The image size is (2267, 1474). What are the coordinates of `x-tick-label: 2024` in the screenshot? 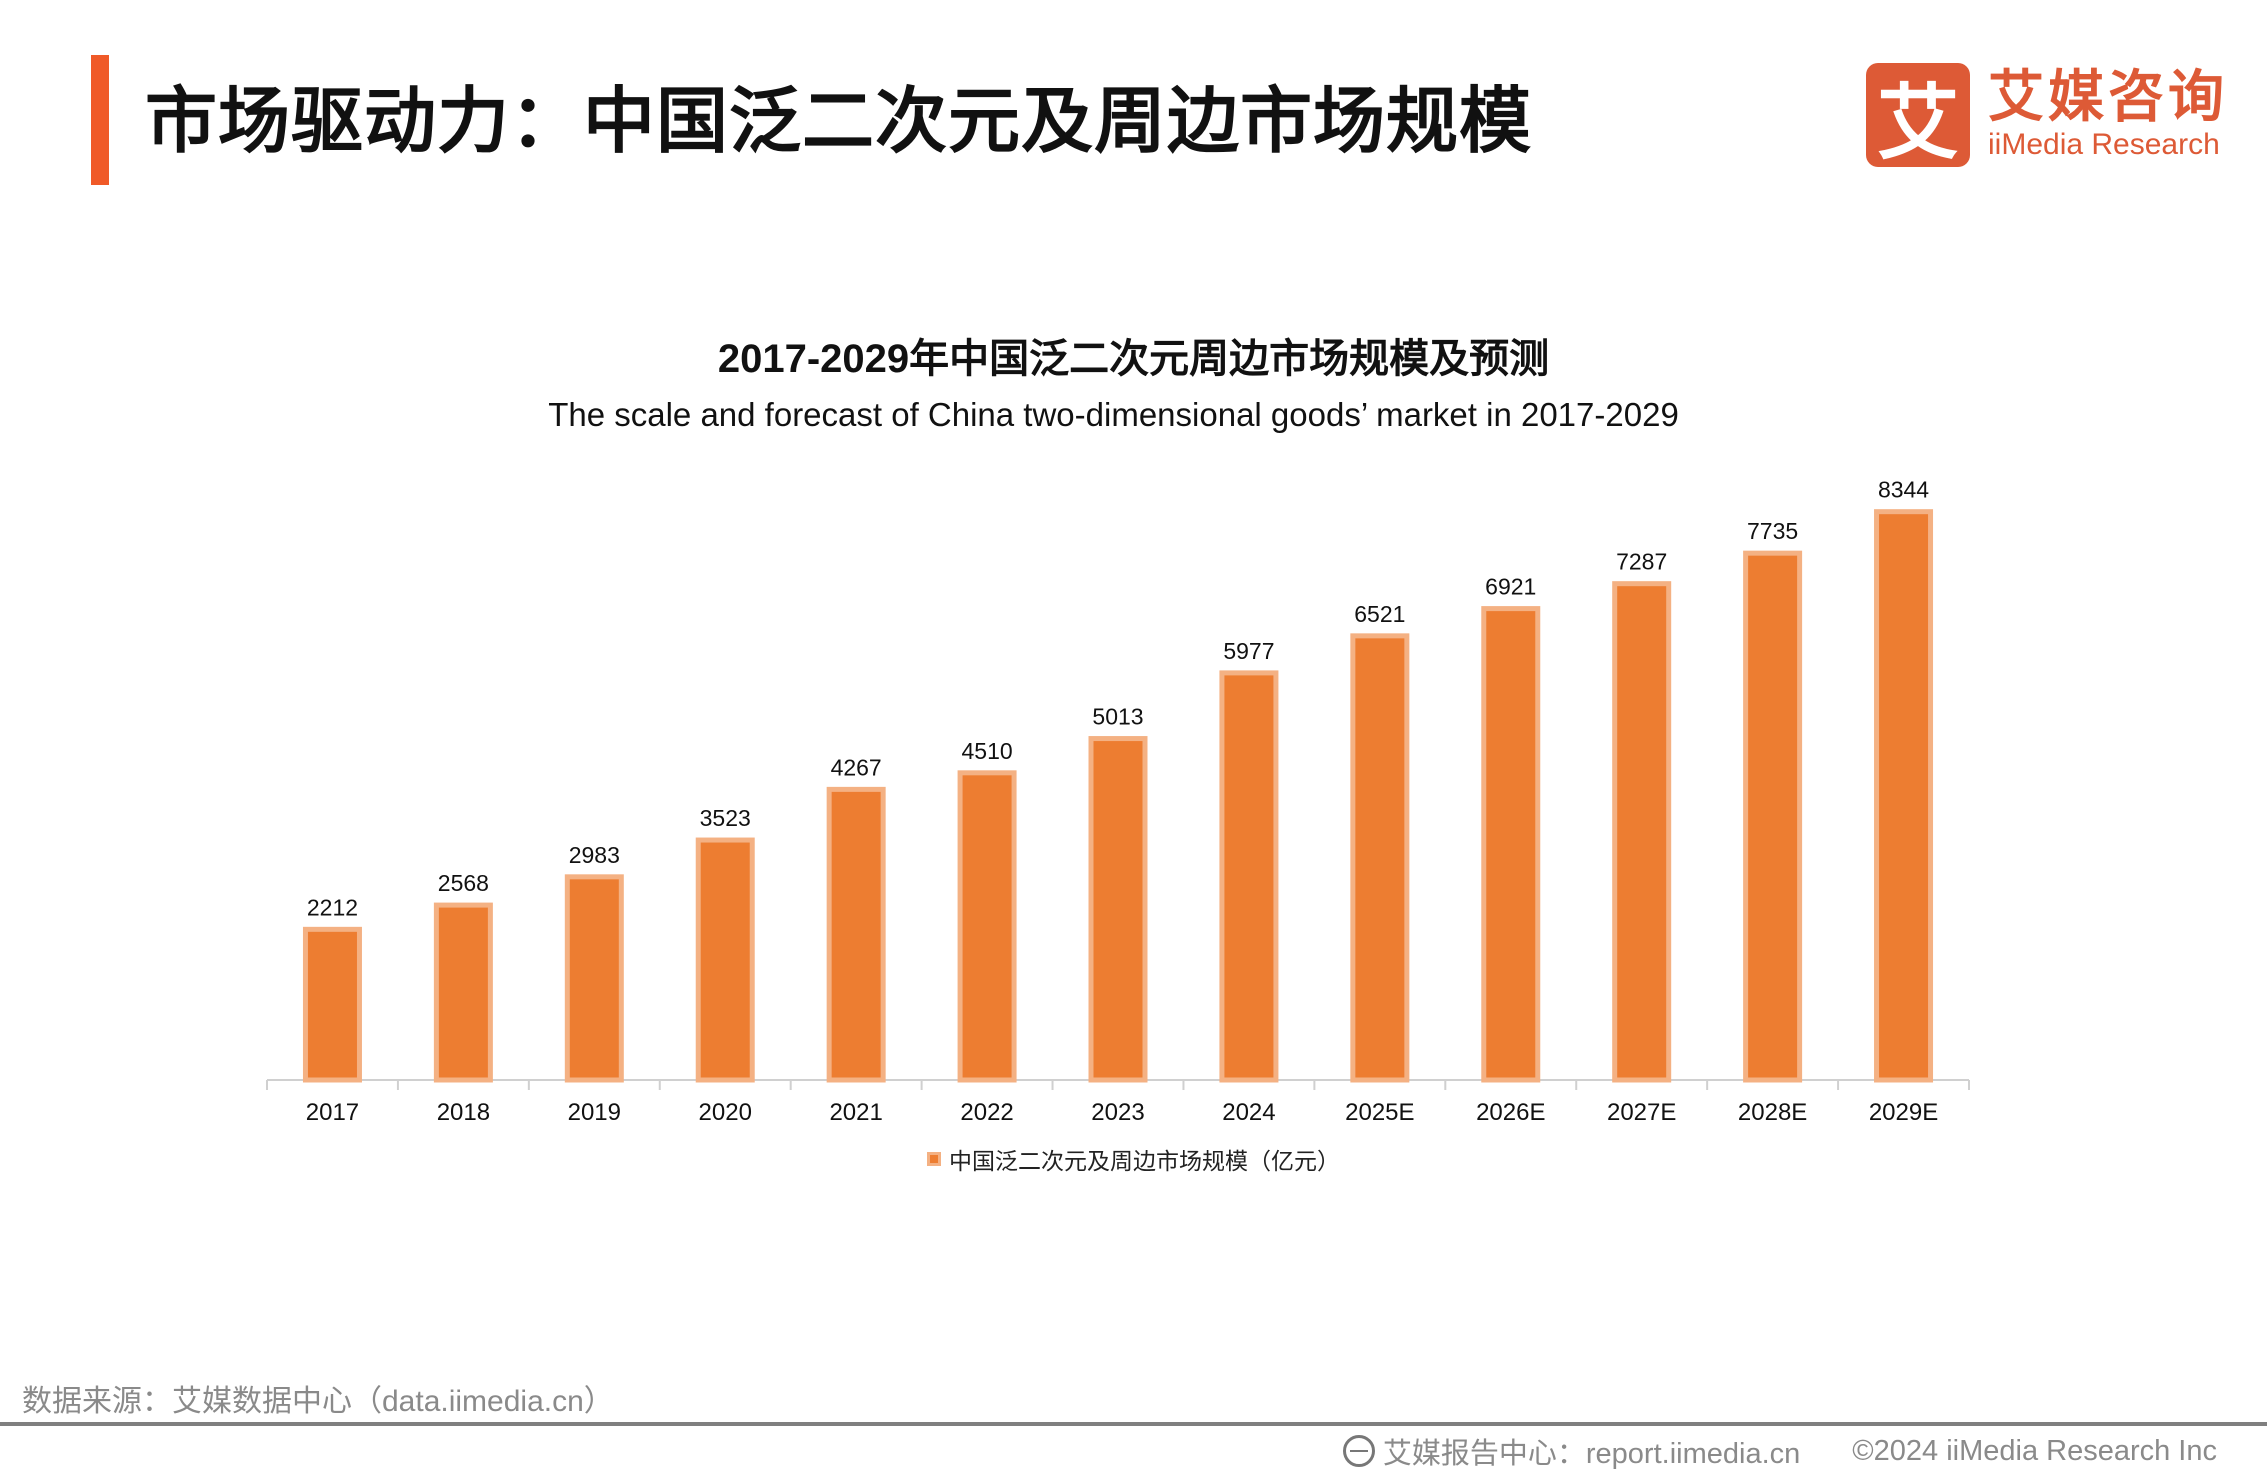 It's located at (1248, 1112).